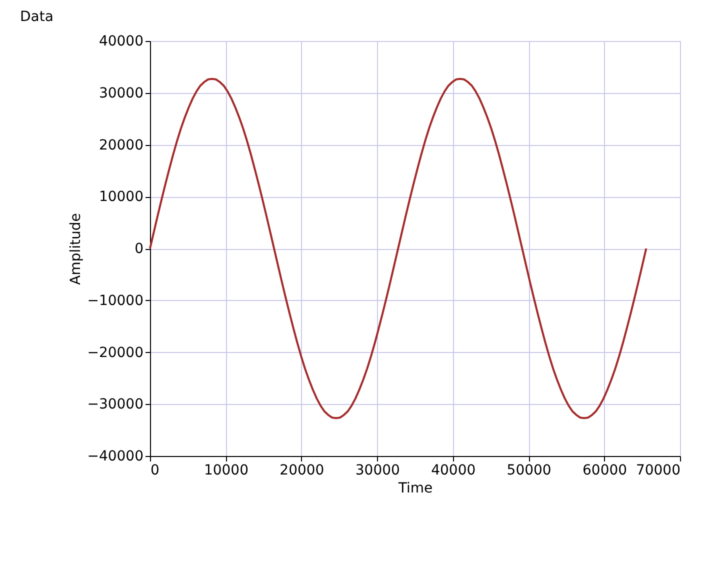 Image resolution: width=722 pixels, height=581 pixels. What do you see at coordinates (115, 456) in the screenshot?
I see `y-tick-label: −40000` at bounding box center [115, 456].